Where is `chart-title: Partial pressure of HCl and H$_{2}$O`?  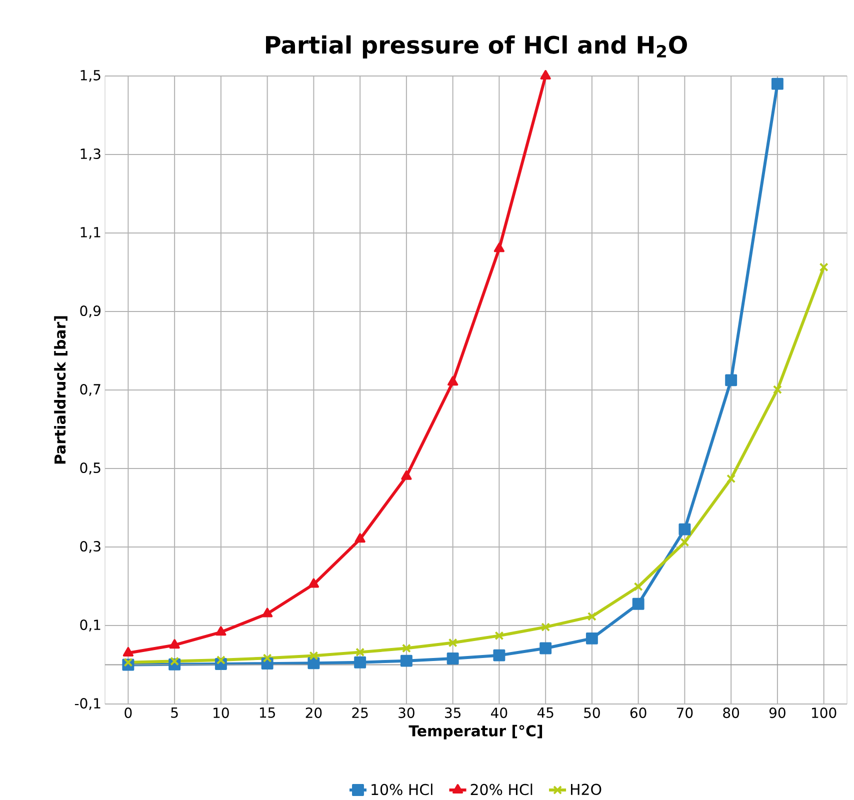 chart-title: Partial pressure of HCl and H$_{2}$O is located at coordinates (476, 46).